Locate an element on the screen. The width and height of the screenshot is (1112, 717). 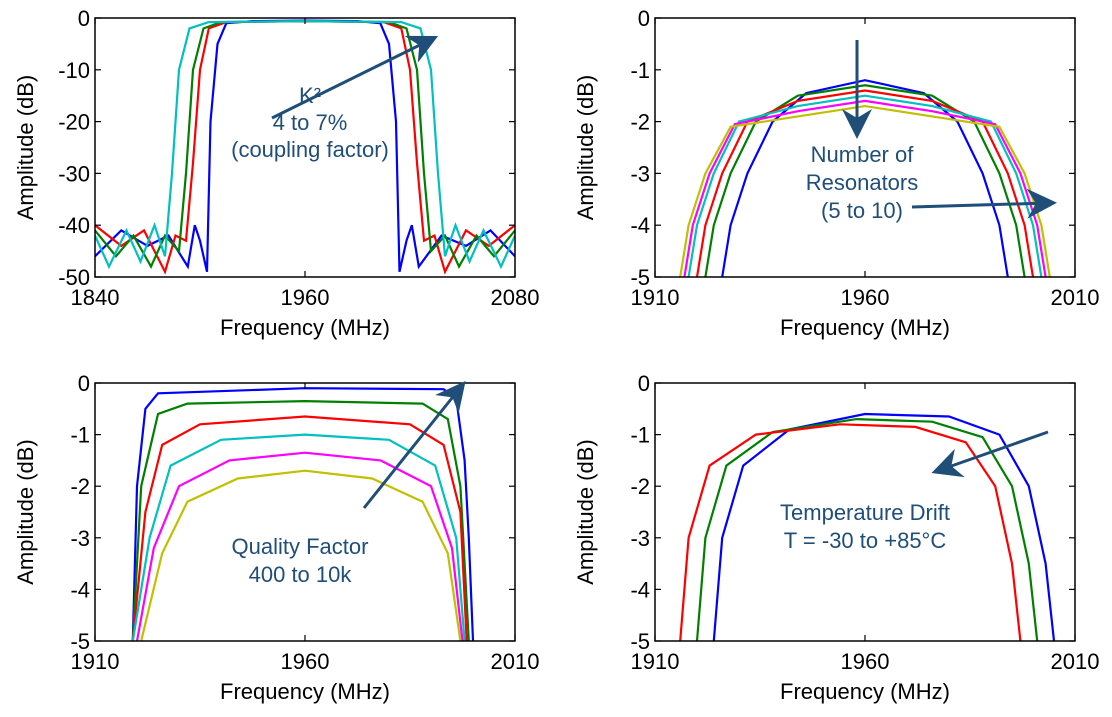
annotation-line-3: (coupling factor) is located at coordinates (310, 149).